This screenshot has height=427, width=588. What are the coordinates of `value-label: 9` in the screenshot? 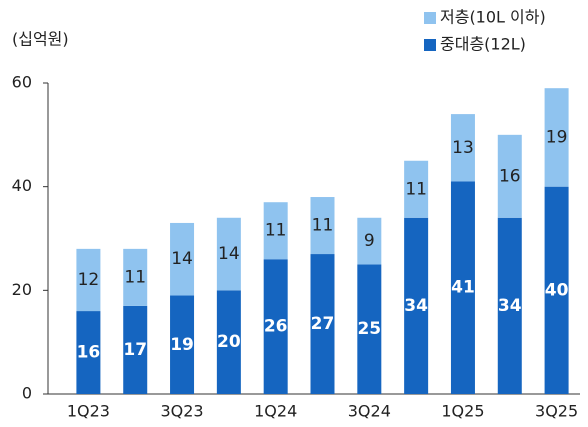 It's located at (369, 241).